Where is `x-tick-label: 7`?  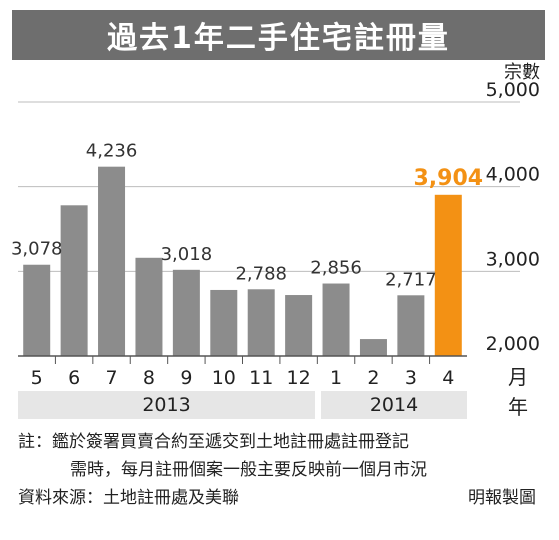
x-tick-label: 7 is located at coordinates (111, 378).